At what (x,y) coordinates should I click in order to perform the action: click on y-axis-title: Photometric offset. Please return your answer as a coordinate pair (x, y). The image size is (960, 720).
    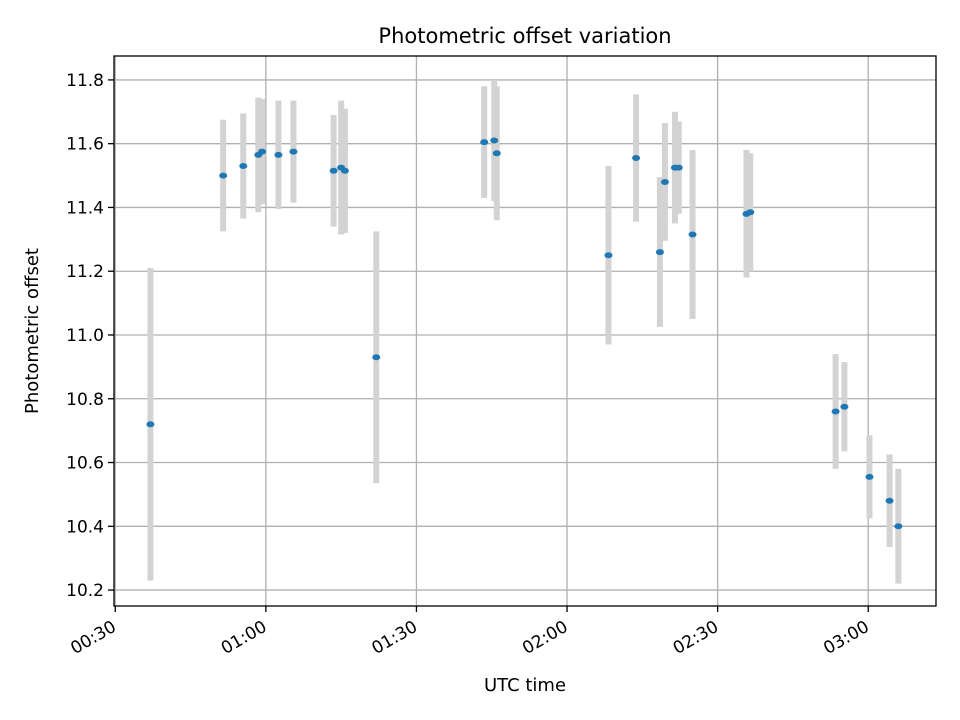
    Looking at the image, I should click on (32, 331).